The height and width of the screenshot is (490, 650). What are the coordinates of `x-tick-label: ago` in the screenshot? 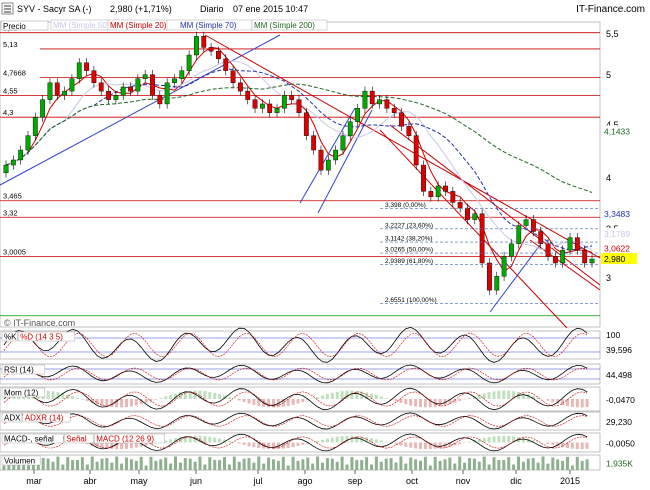 It's located at (304, 481).